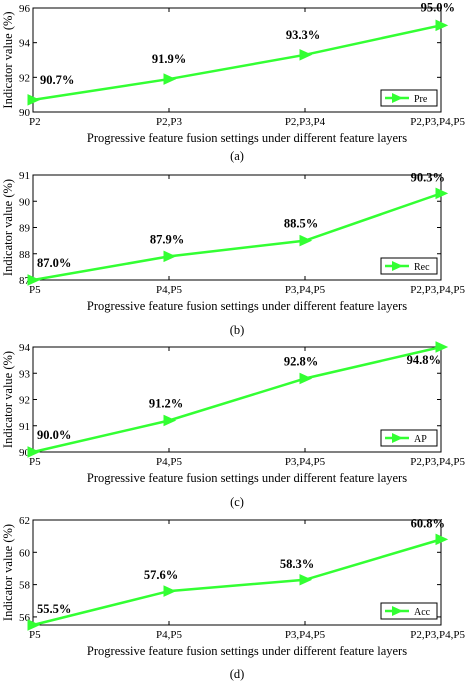 This screenshot has width=474, height=685. What do you see at coordinates (166, 404) in the screenshot?
I see `data-label: 91.2%` at bounding box center [166, 404].